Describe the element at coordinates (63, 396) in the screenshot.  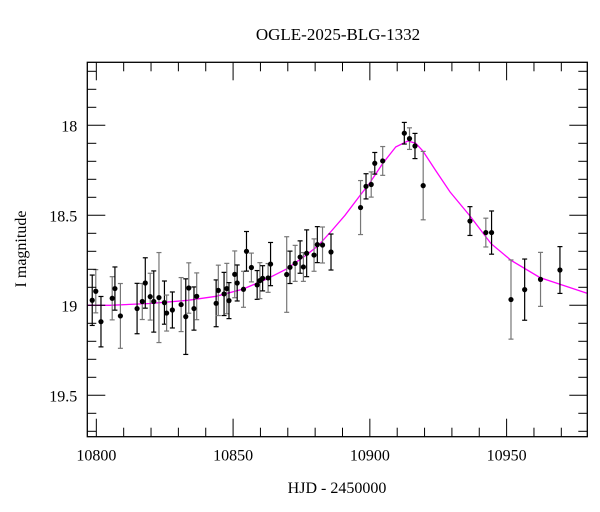
I see `y-tick-label: 19.5` at that location.